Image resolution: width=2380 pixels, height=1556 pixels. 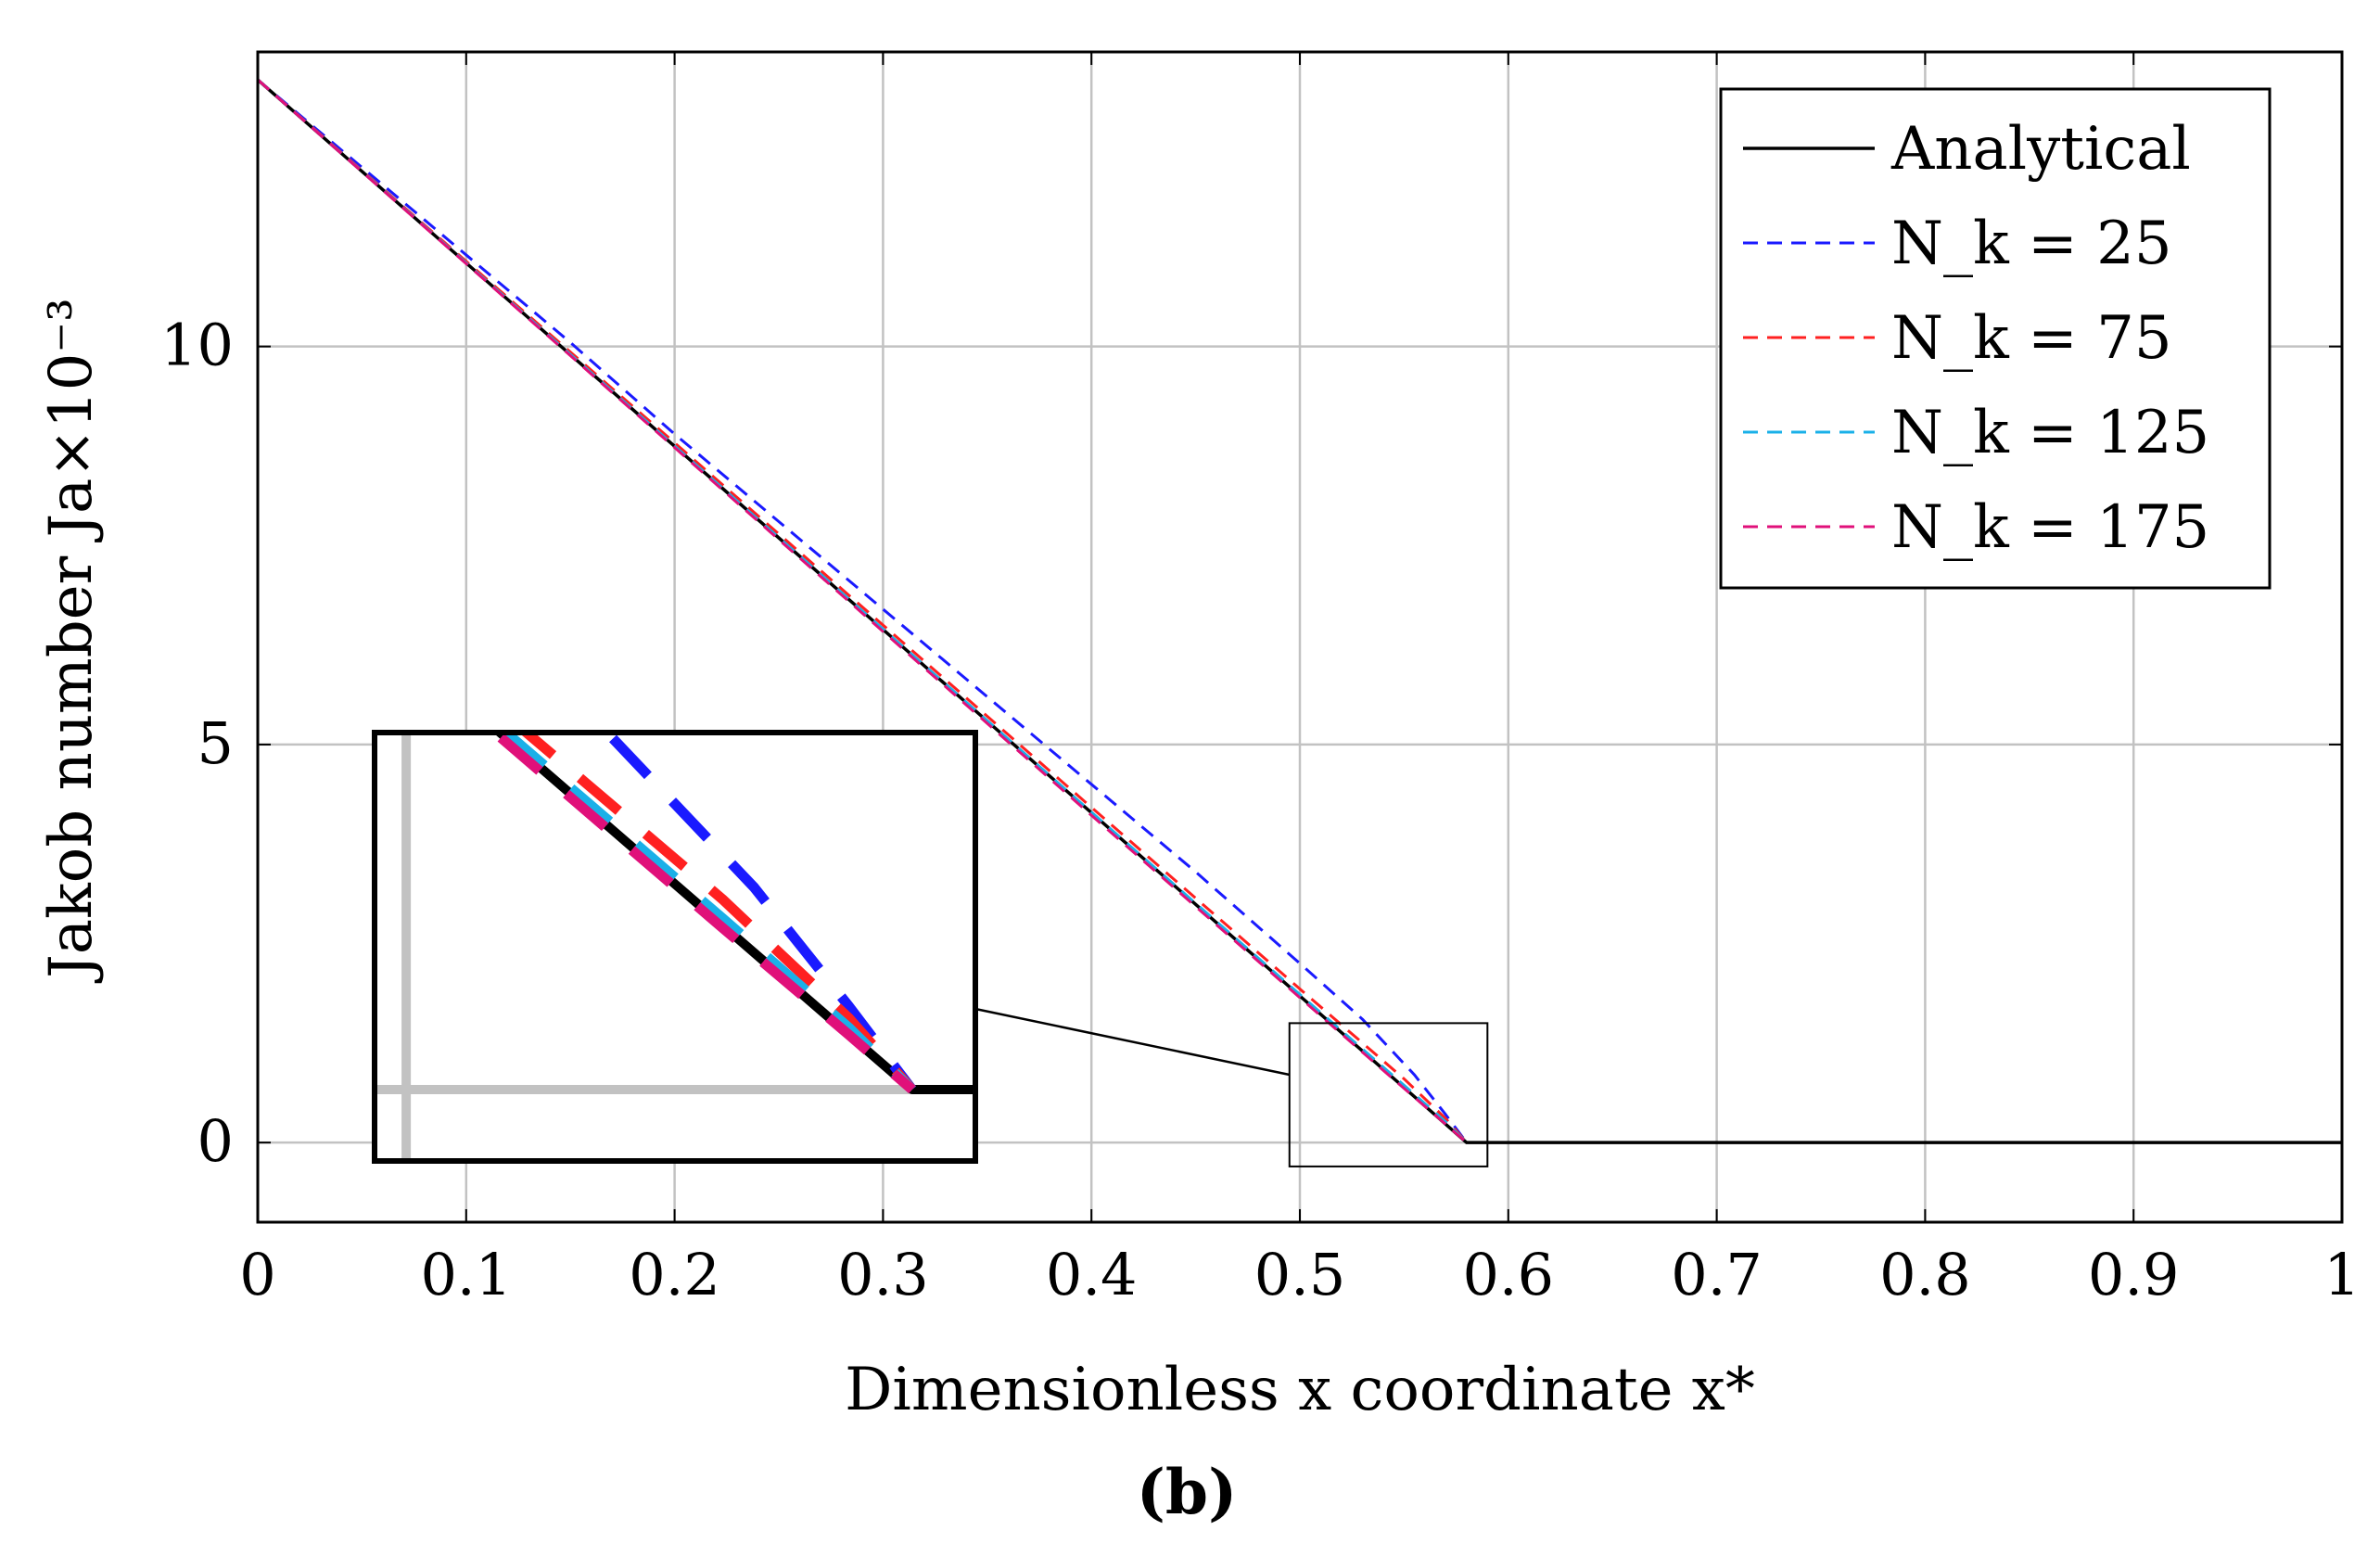 I want to click on y-tick-label: 0, so click(x=215, y=1141).